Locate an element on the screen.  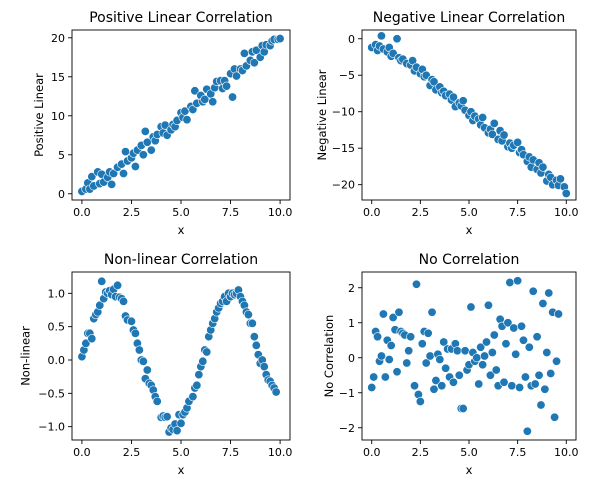
y-tick-label: 0.0 is located at coordinates (57, 360).